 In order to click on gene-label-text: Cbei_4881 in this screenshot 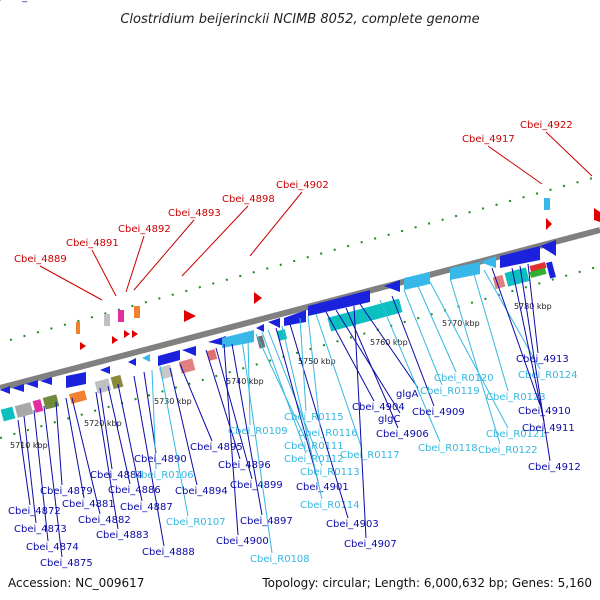, I will do `click(88, 504)`.